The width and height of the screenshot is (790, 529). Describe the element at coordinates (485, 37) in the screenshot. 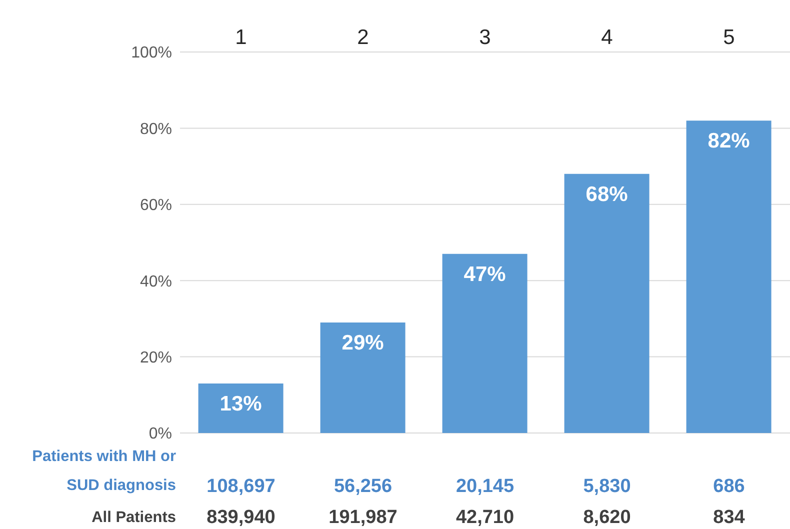

I see `x-tick-label: 3` at that location.